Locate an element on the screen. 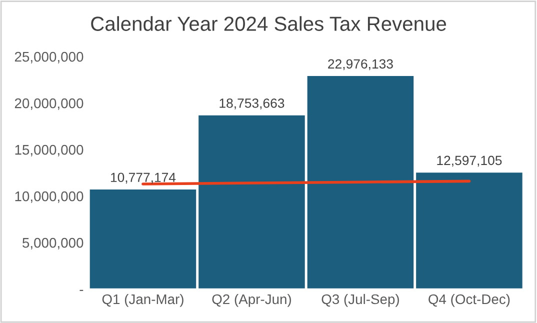 This screenshot has height=323, width=537. y-tick-label: 20,000,000 is located at coordinates (49, 104).